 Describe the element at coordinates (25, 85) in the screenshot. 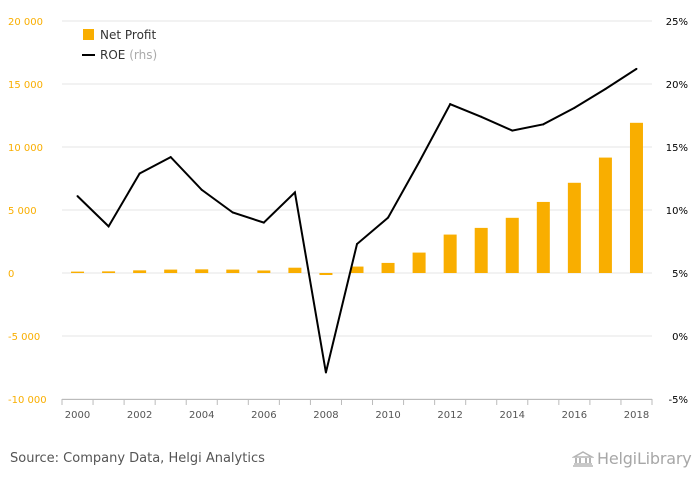

I see `left-axis-tick-label: 15 000` at that location.